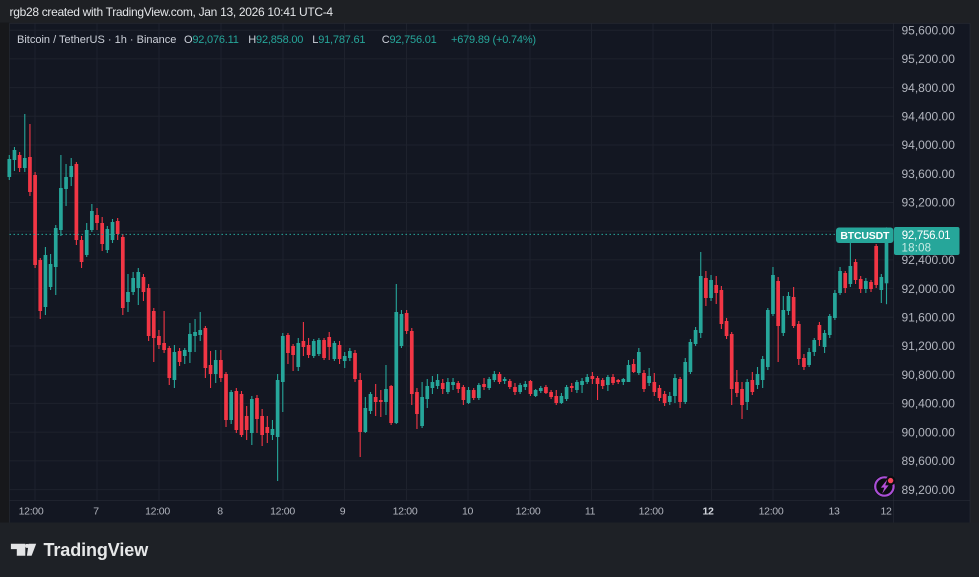 The height and width of the screenshot is (577, 979). Describe the element at coordinates (929, 375) in the screenshot. I see `svg-text: 90,800.00` at that location.